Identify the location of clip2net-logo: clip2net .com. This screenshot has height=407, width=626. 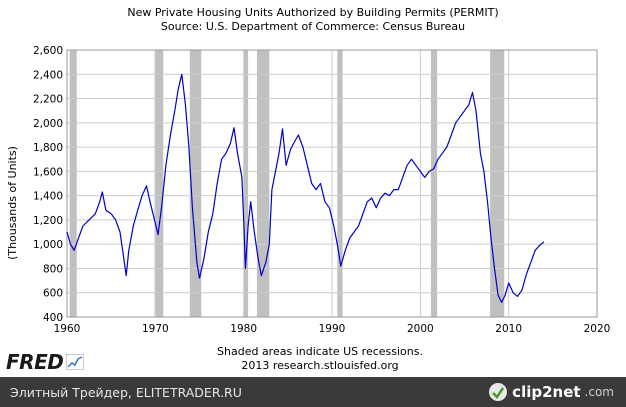
(551, 392).